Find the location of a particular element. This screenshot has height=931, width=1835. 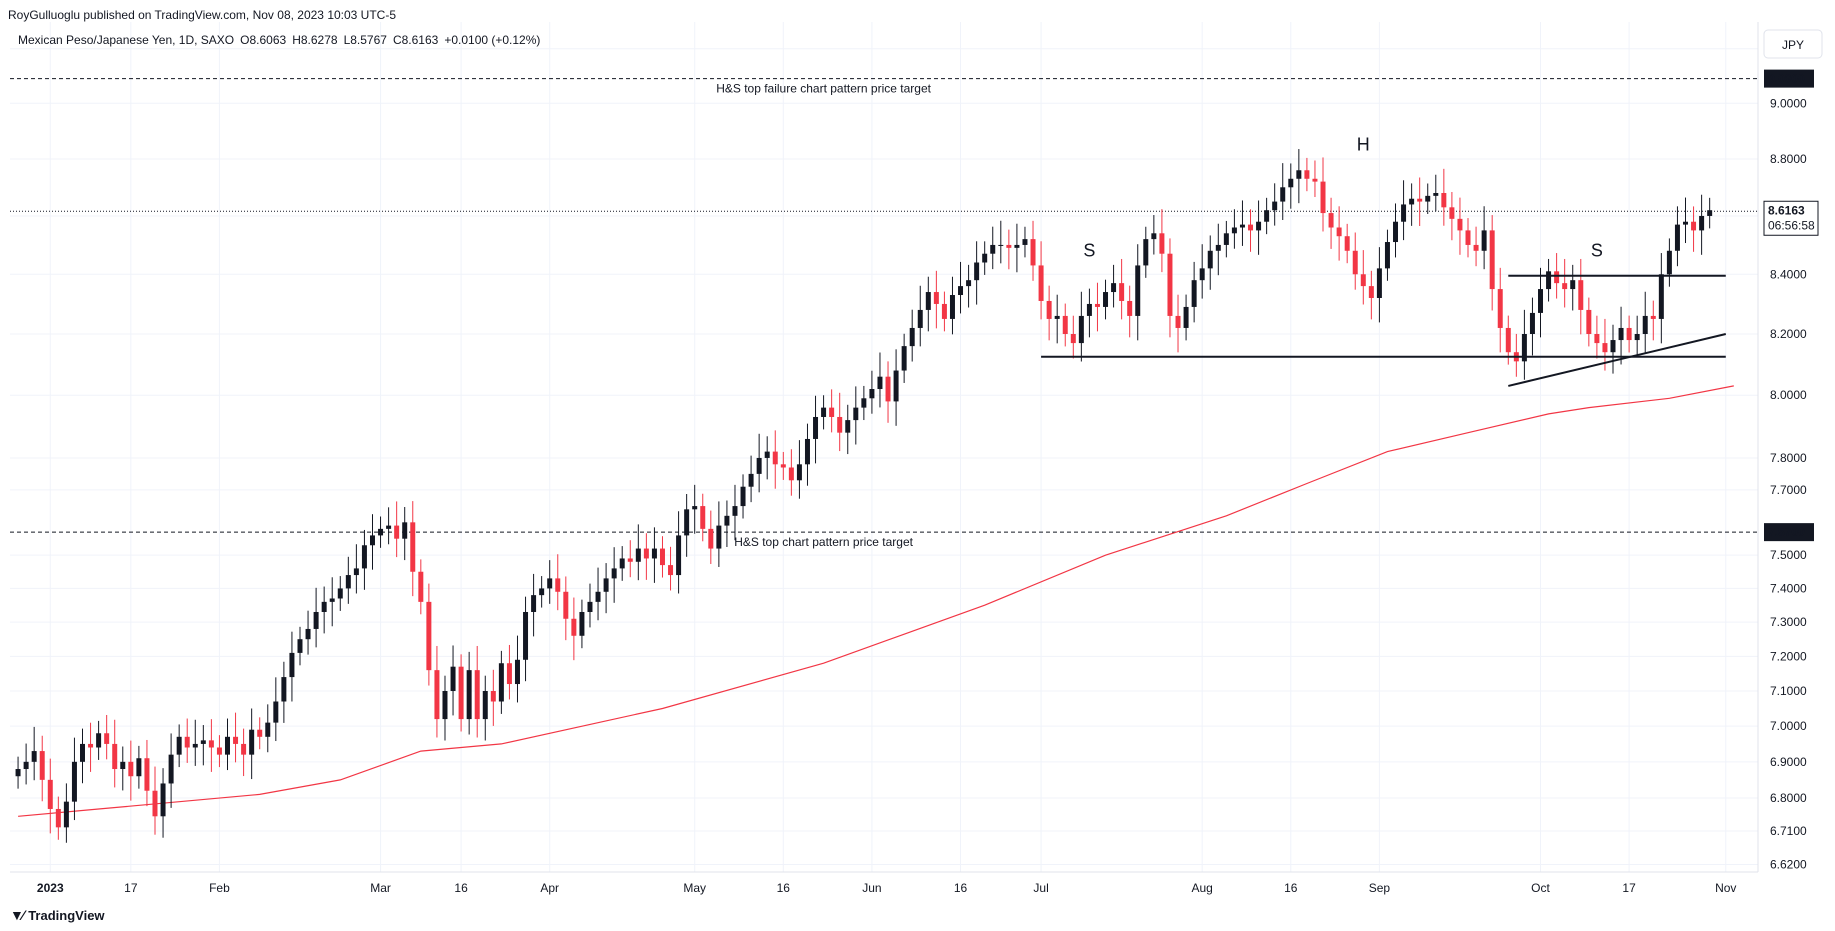

target-annotation: H&S top chart pattern price target is located at coordinates (823, 542).